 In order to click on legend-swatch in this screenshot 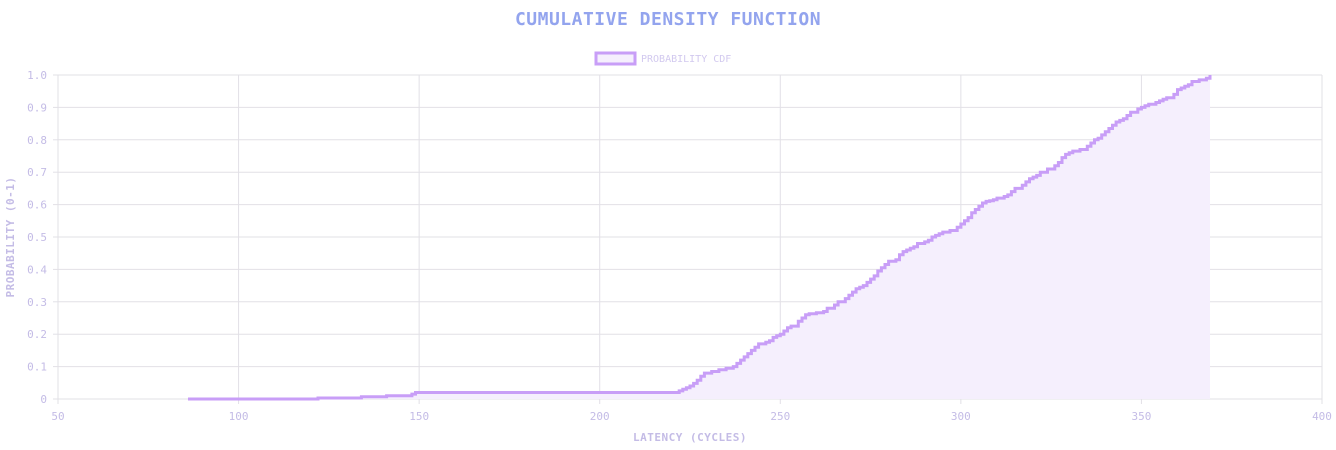, I will do `click(615, 58)`.